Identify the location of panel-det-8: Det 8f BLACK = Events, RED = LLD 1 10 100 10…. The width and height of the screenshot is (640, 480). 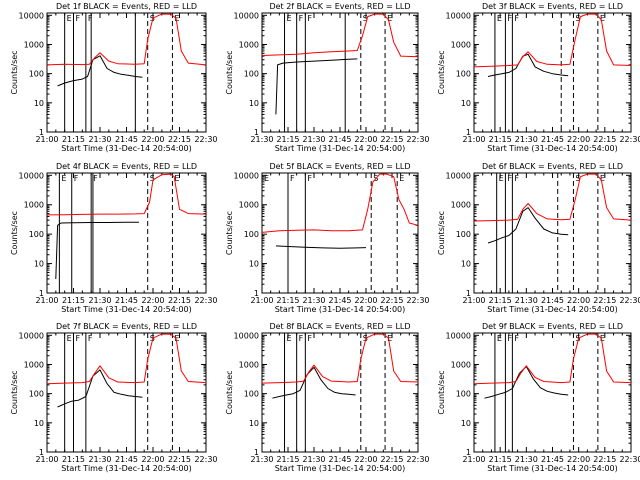
(327, 397).